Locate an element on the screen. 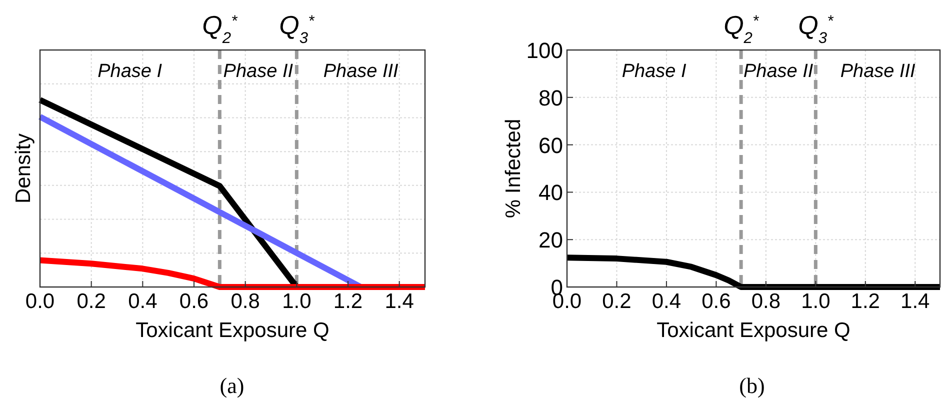  y-tick-label: 40 is located at coordinates (550, 193).